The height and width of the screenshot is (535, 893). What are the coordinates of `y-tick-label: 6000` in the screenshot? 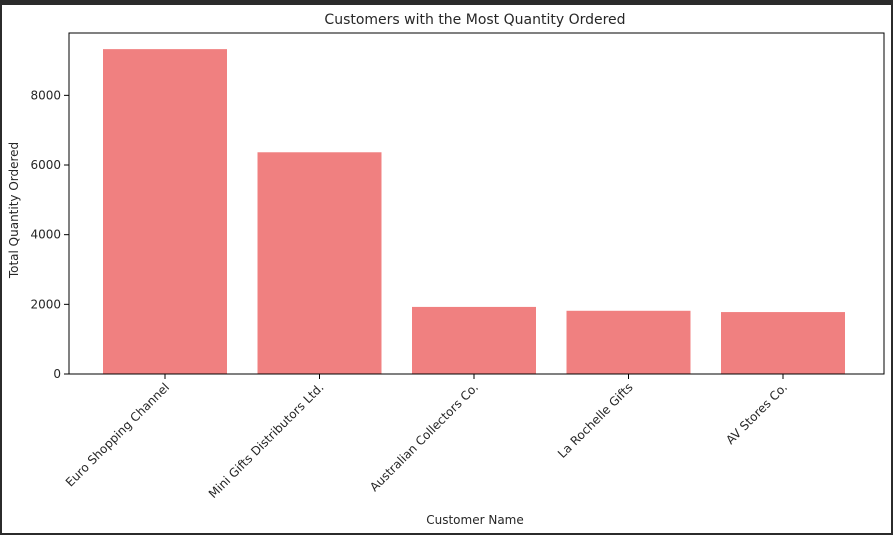 It's located at (45, 165).